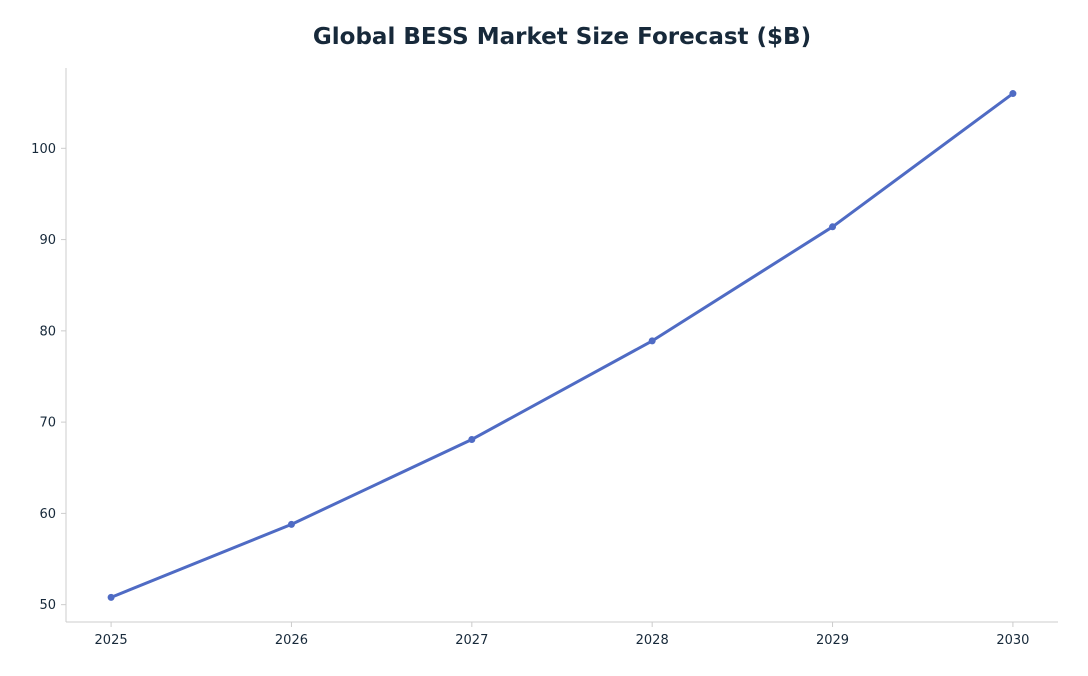 This screenshot has height=676, width=1088. I want to click on x-tick-label: 2026, so click(291, 640).